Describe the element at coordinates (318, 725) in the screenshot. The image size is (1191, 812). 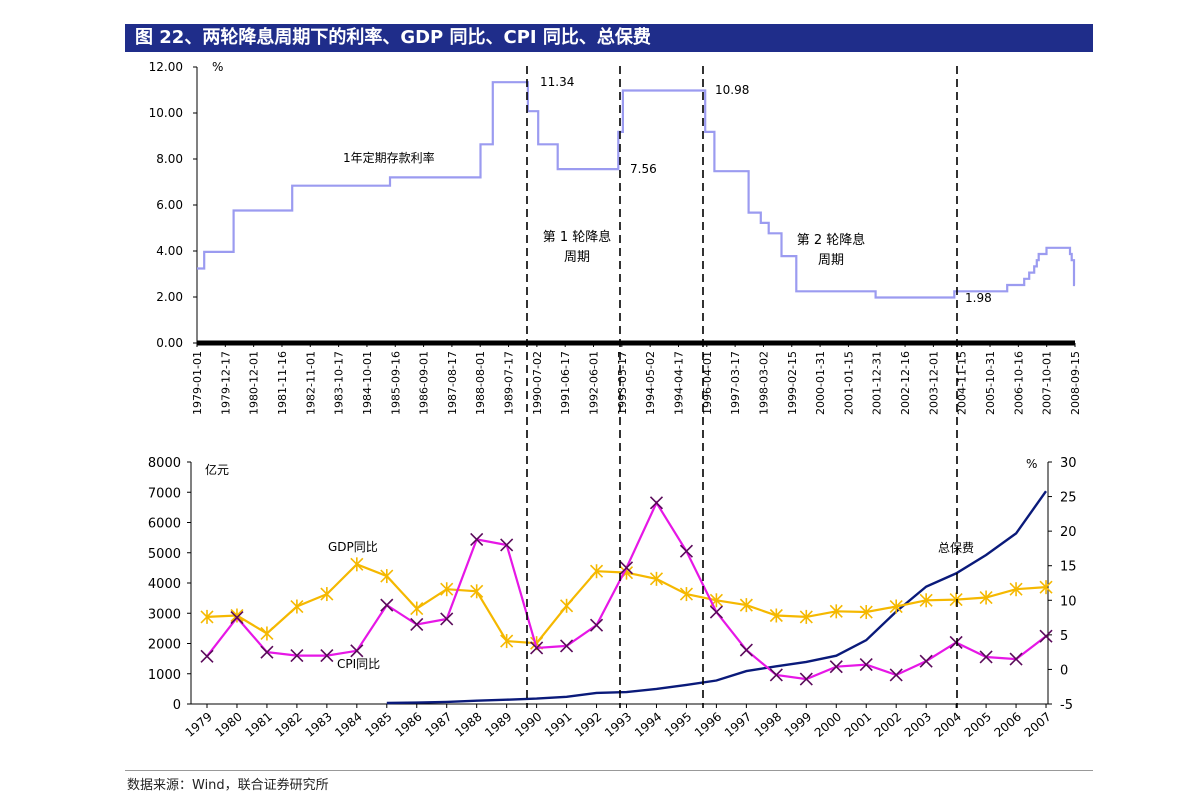
I see `bottom-x-tick-label: 1983` at that location.